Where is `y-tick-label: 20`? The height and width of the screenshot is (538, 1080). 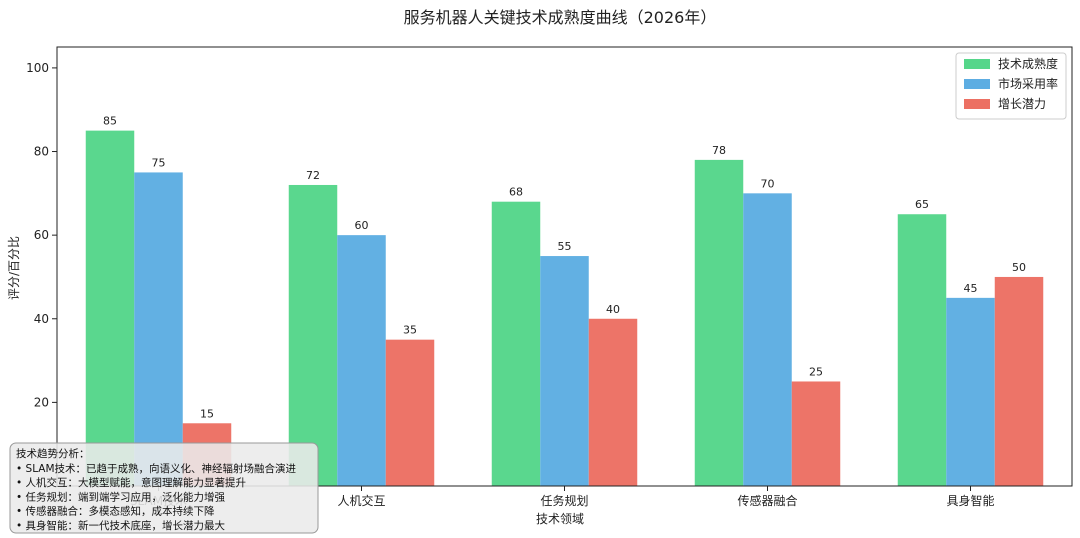 y-tick-label: 20 is located at coordinates (41, 402).